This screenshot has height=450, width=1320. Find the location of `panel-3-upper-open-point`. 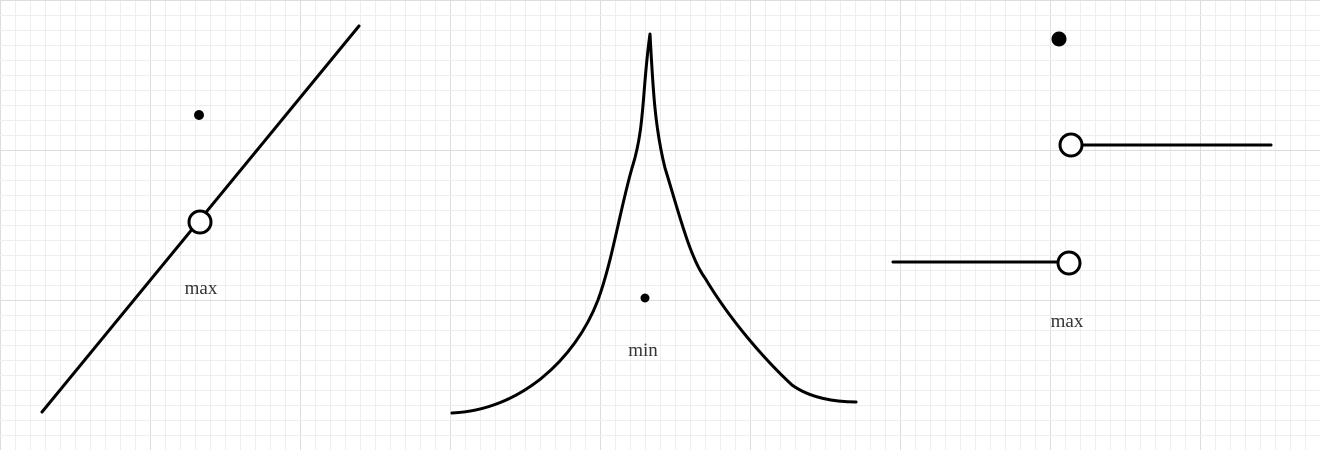

panel-3-upper-open-point is located at coordinates (1071, 145).